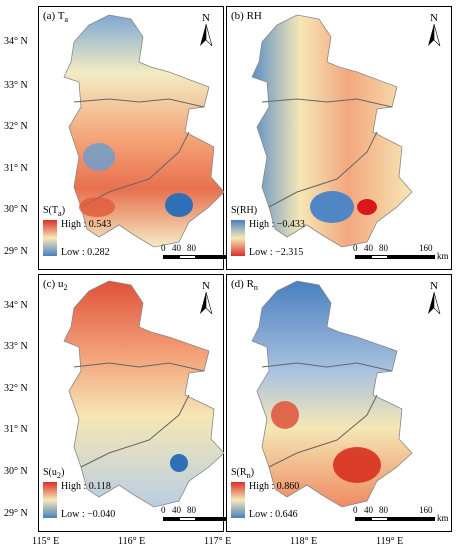 This screenshot has width=463, height=550. What do you see at coordinates (54, 211) in the screenshot?
I see `legend-title: S(Ta)` at bounding box center [54, 211].